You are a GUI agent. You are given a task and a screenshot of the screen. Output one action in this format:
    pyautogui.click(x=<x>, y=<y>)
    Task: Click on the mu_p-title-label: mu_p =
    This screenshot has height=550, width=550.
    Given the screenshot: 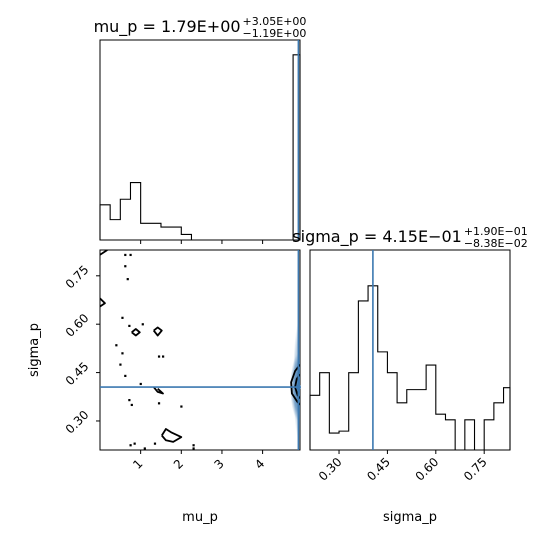 What is the action you would take?
    pyautogui.click(x=127, y=27)
    